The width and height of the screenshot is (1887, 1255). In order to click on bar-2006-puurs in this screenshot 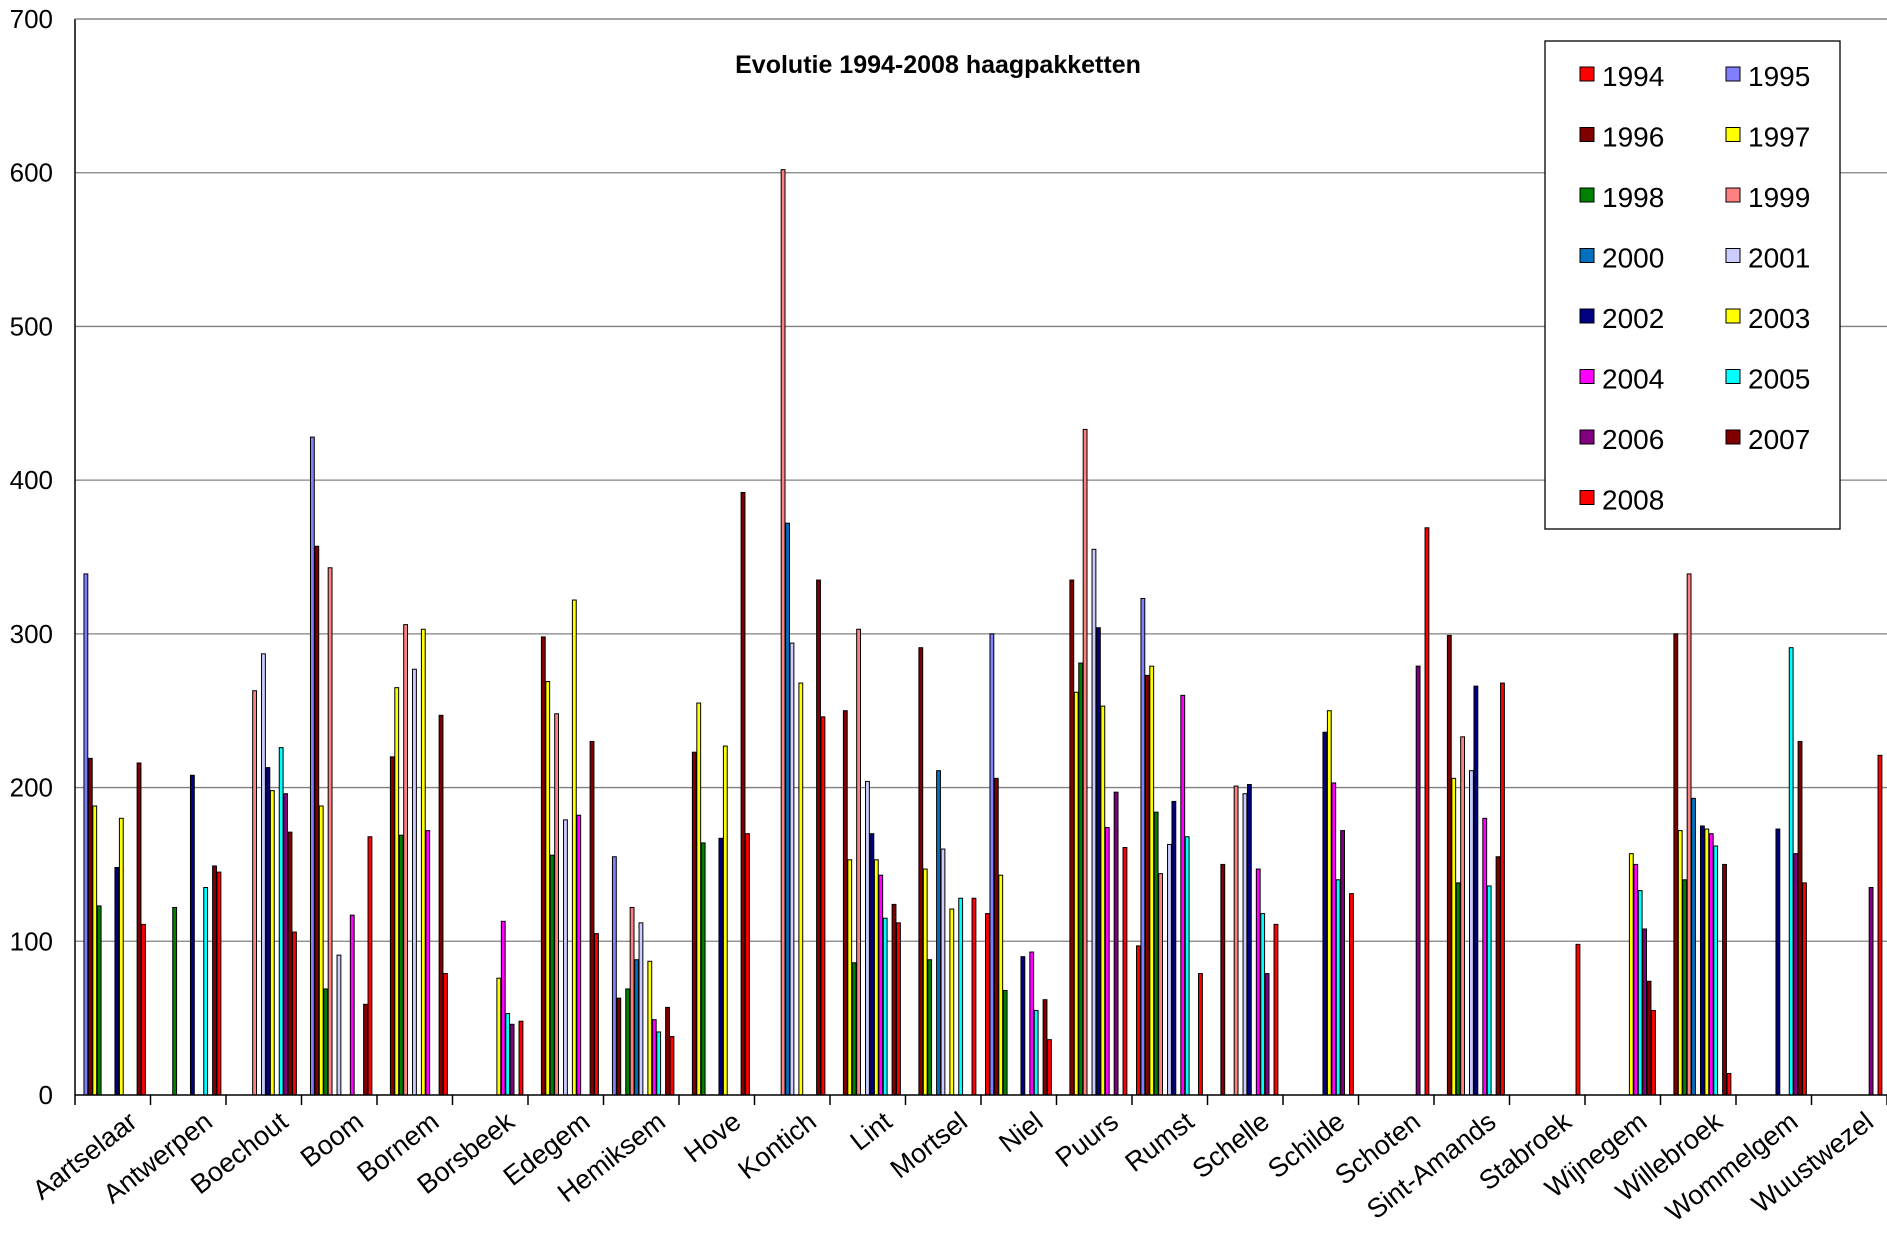, I will do `click(1116, 943)`.